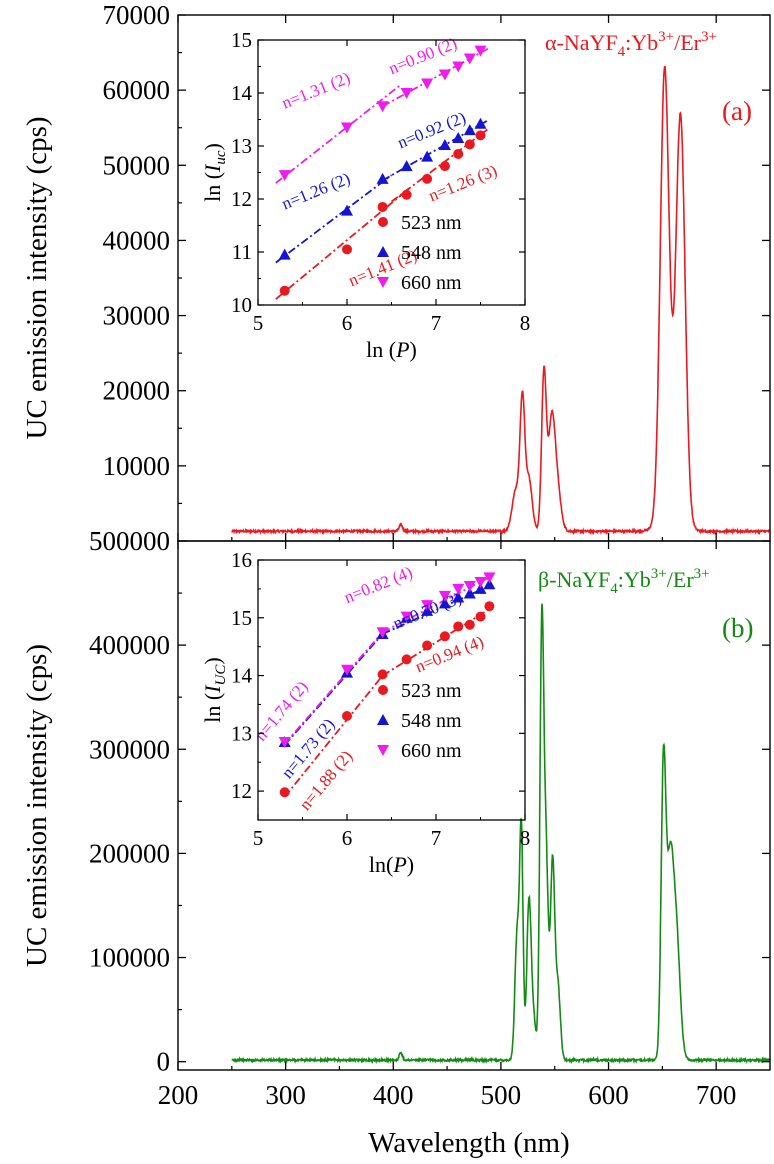 This screenshot has width=774, height=1164. I want to click on x-tick-label: 400, so click(393, 1095).